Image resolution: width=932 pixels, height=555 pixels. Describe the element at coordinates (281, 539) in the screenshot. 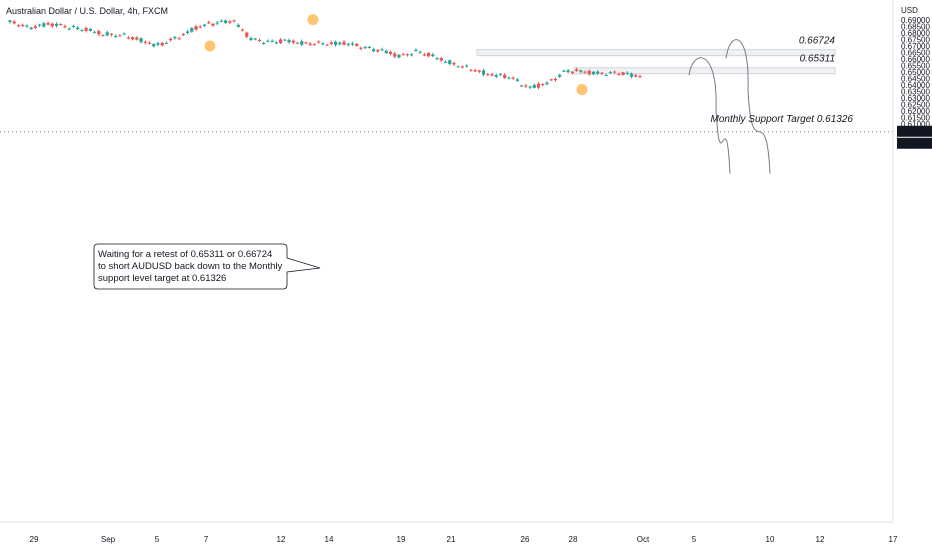

I see `x-tick-label: 12` at that location.